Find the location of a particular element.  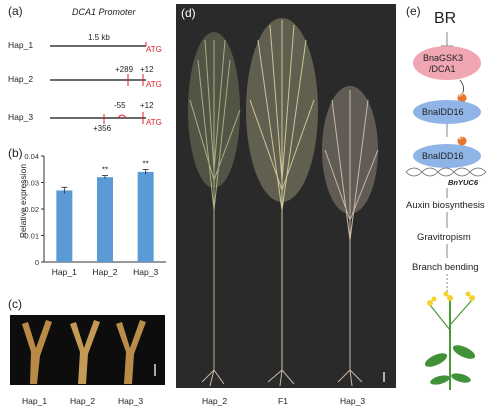

y-tick-label: 0.02 is located at coordinates (31, 209).